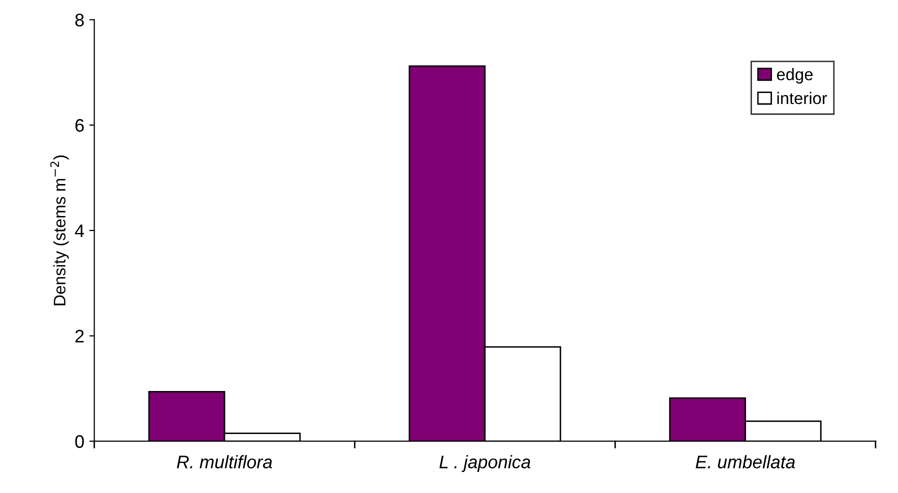  What do you see at coordinates (484, 463) in the screenshot?
I see `x-tick-label: L . japonica` at bounding box center [484, 463].